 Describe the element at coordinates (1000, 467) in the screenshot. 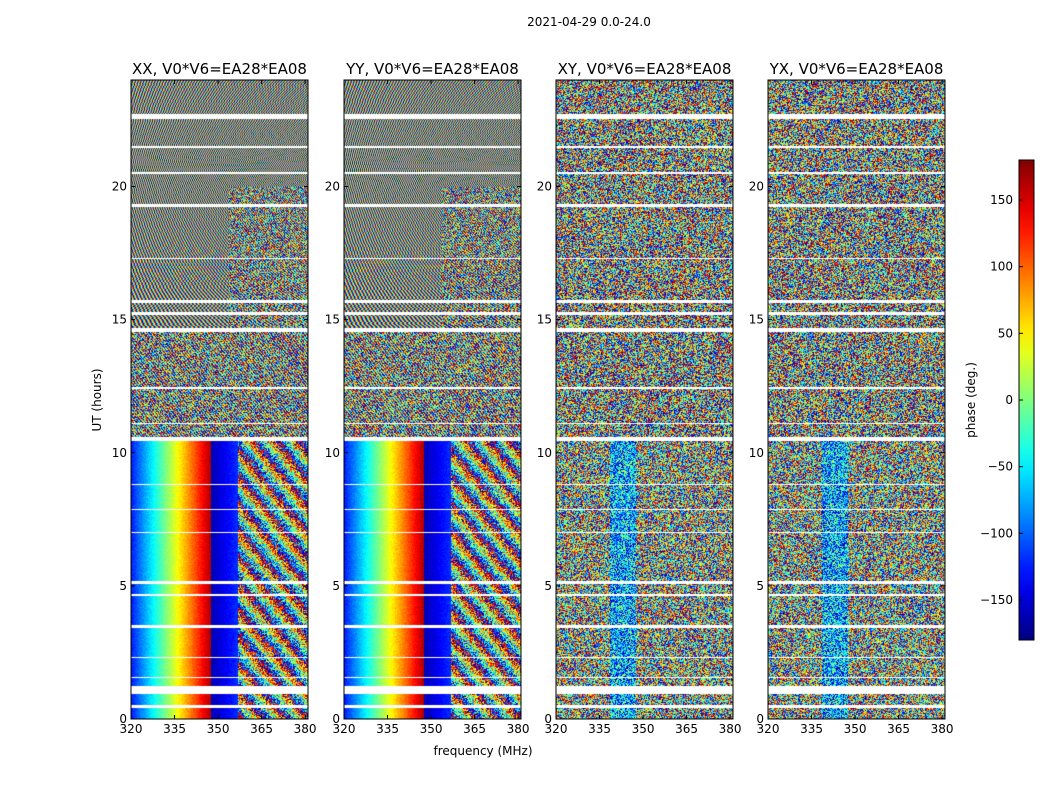

I see `colorbar-tick-label: −50` at that location.